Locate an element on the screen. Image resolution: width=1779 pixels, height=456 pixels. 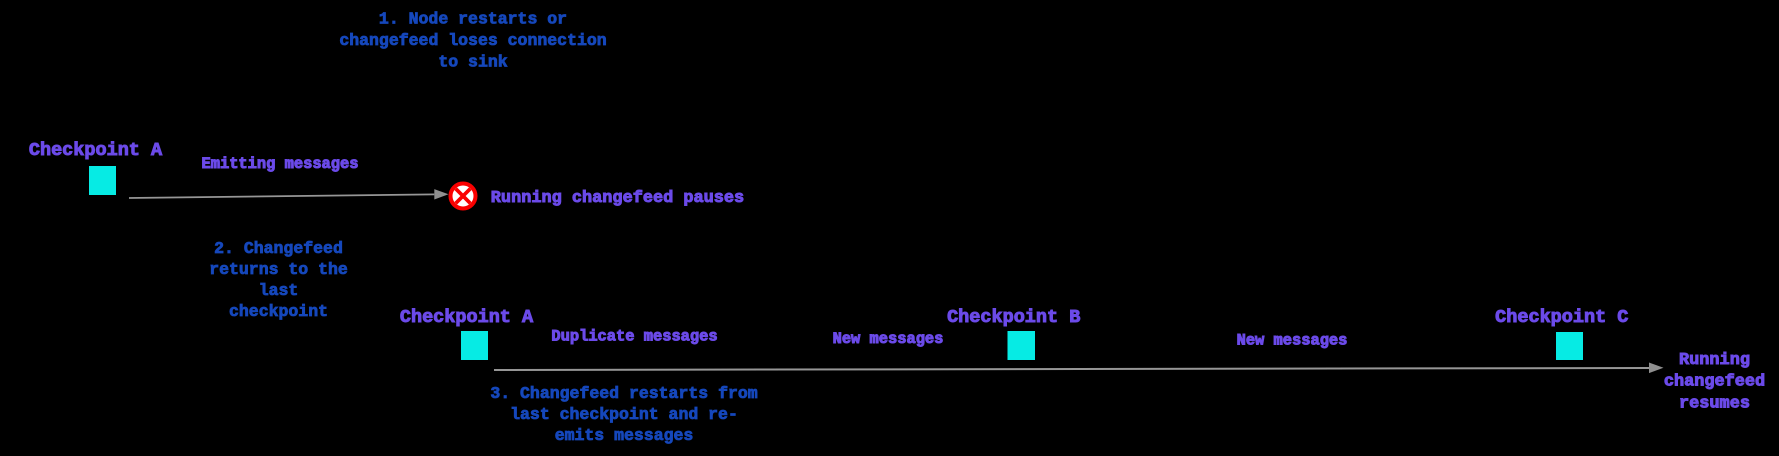
svg-text: Duplicate messages is located at coordinates (634, 337).